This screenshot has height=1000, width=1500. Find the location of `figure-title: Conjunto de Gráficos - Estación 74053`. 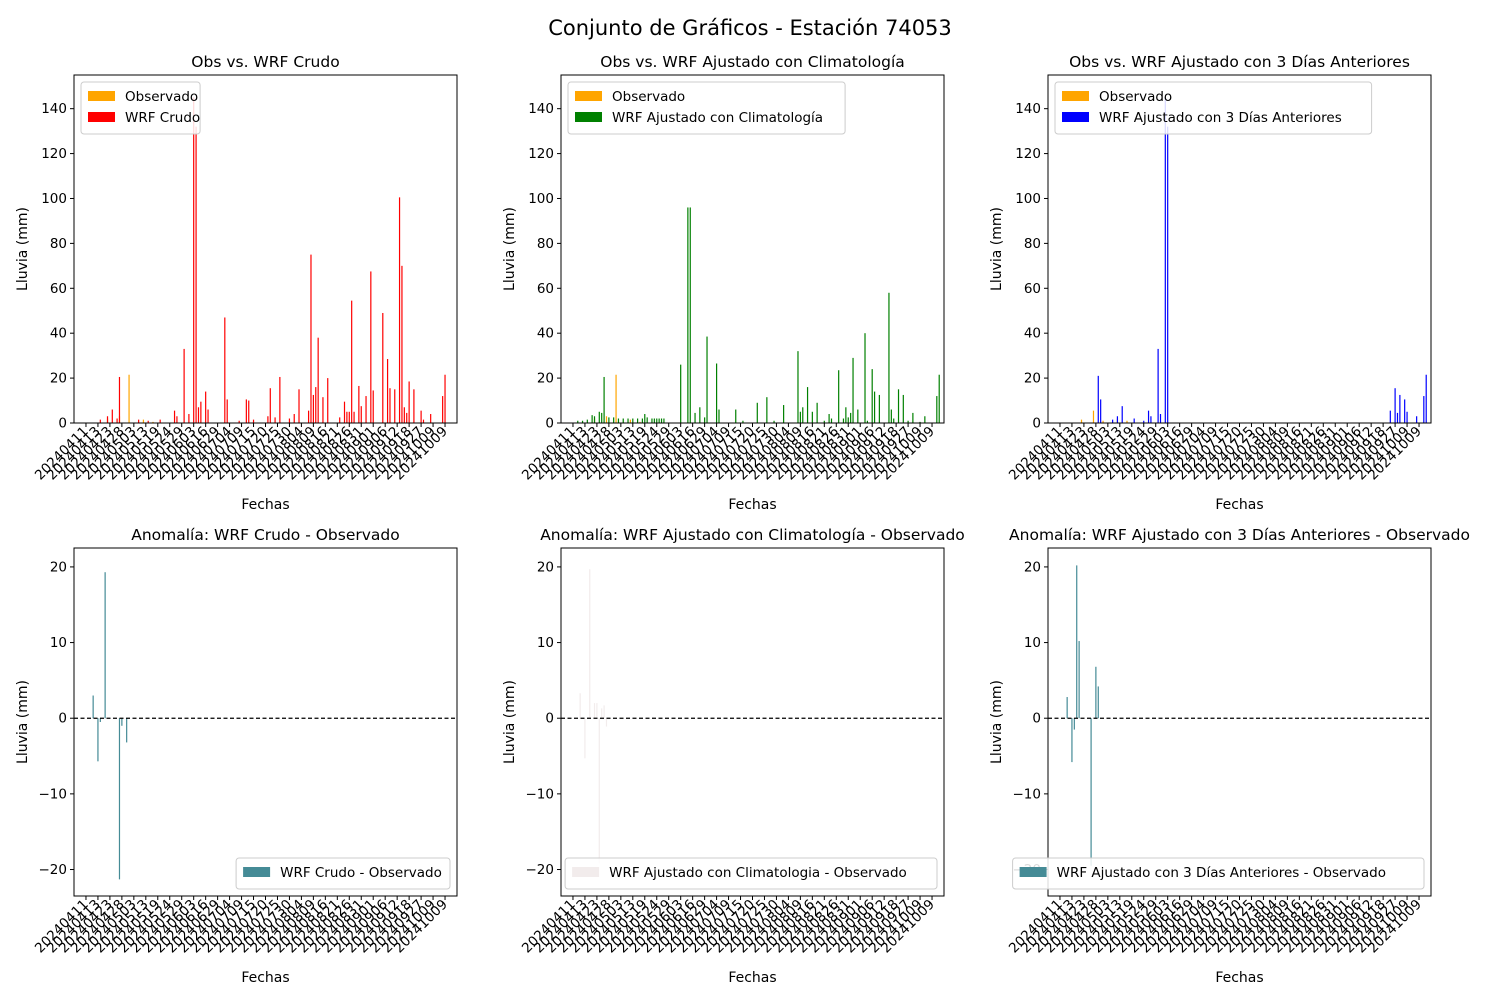

figure-title: Conjunto de Gráficos - Estación 74053 is located at coordinates (750, 28).